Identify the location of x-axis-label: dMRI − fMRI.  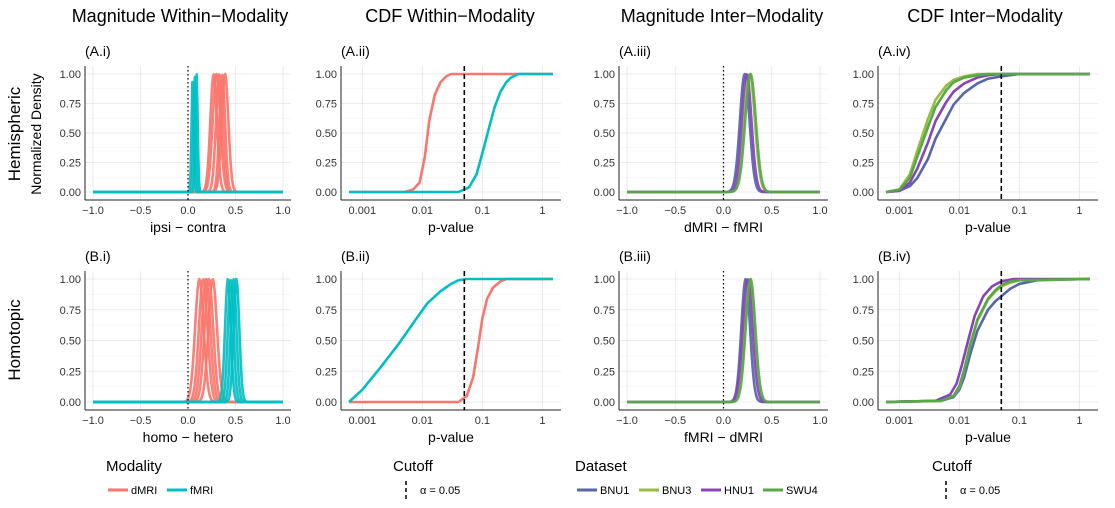
(723, 227).